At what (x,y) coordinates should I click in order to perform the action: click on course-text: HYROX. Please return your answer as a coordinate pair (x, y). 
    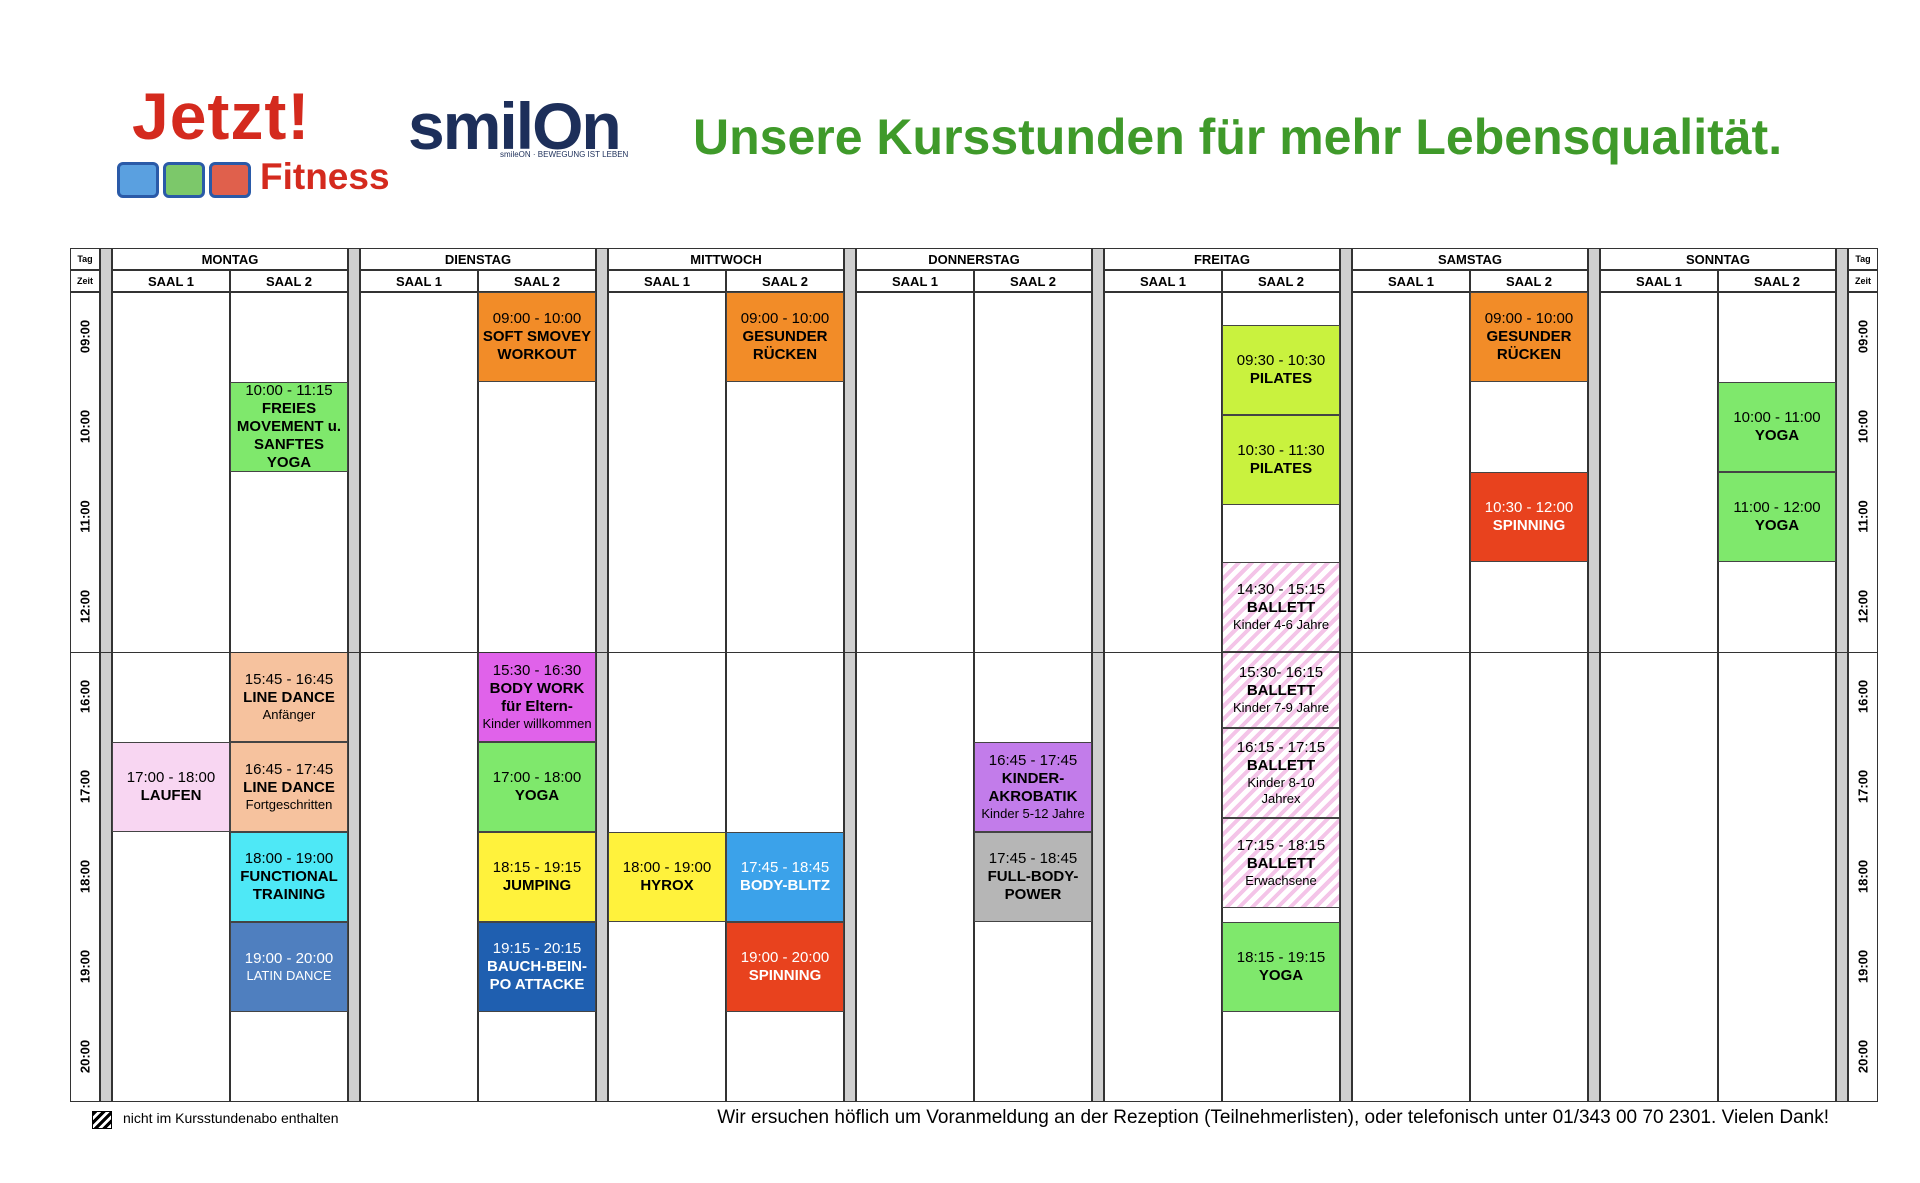
    Looking at the image, I should click on (667, 885).